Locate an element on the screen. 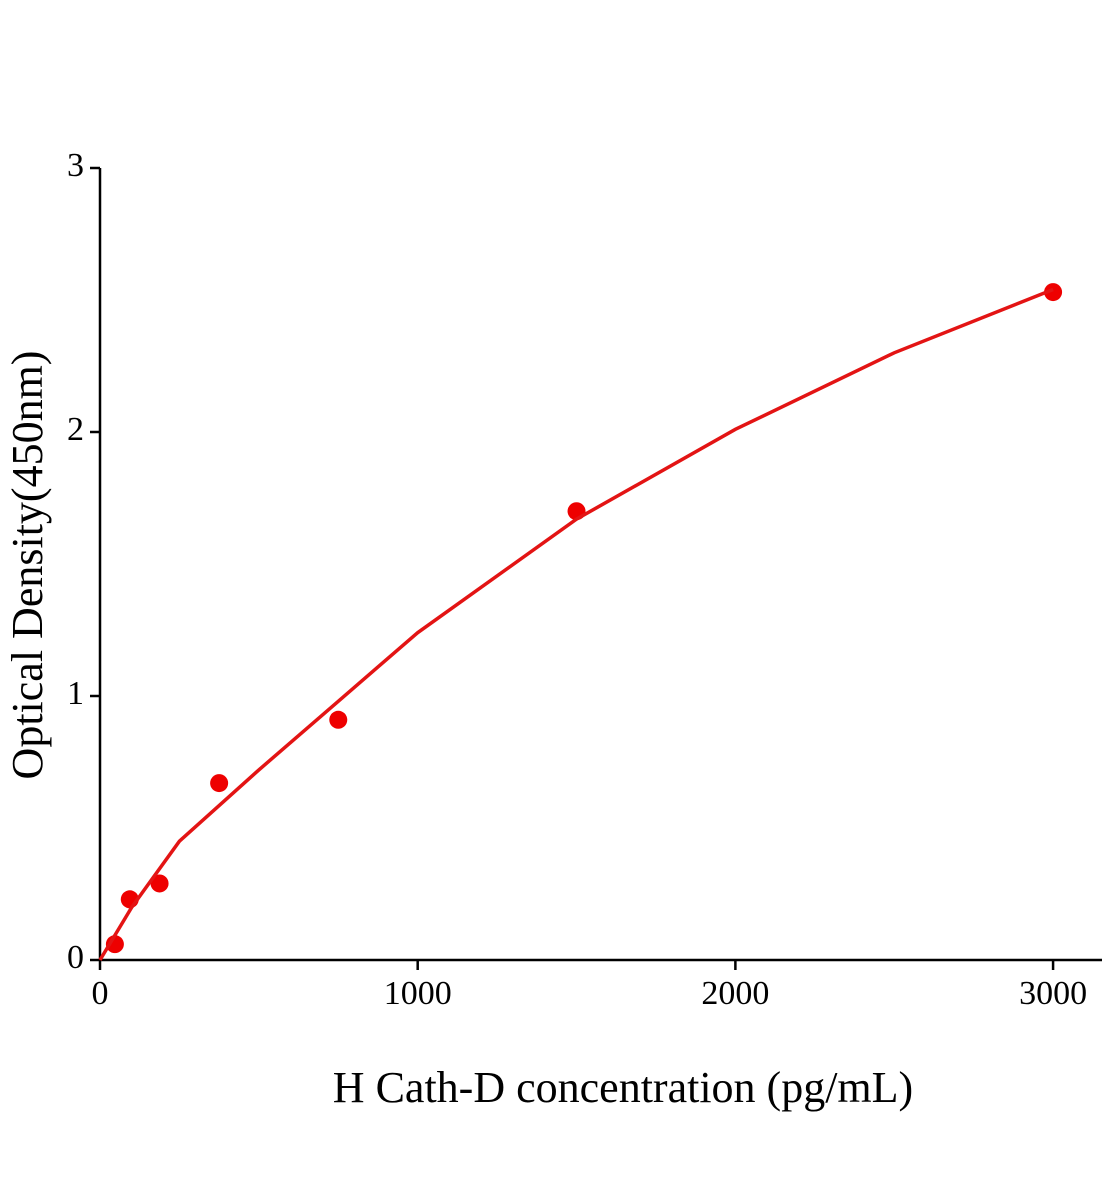  y-axis-label: Optical Density(450nm) is located at coordinates (27, 565).